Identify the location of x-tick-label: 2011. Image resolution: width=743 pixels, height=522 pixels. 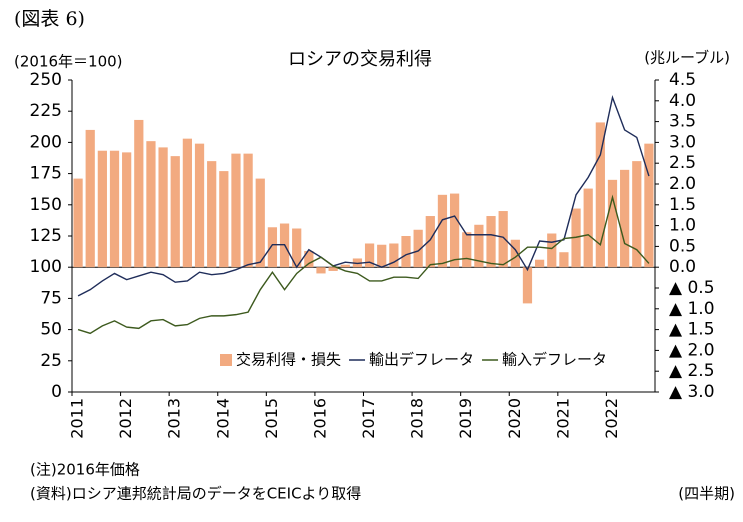
(77, 418).